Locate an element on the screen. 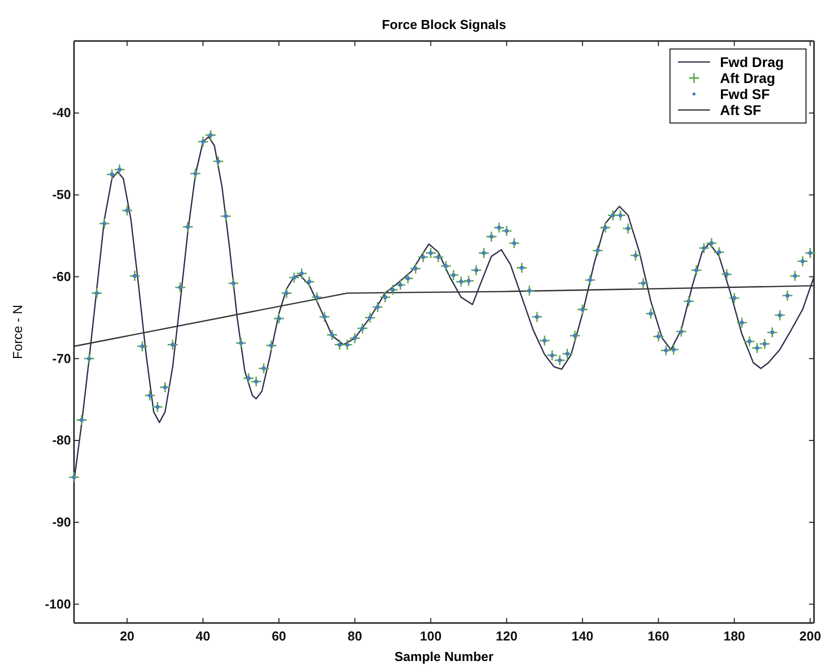 Image resolution: width=824 pixels, height=667 pixels. x-tick-label: 40 is located at coordinates (203, 636).